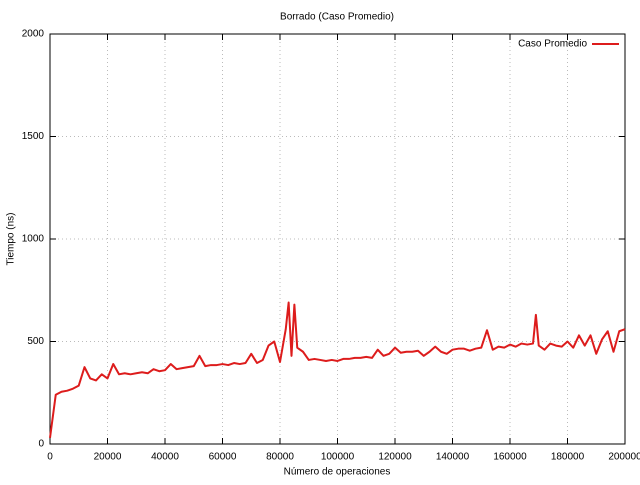  Describe the element at coordinates (41, 444) in the screenshot. I see `y-tick-label: 0` at that location.